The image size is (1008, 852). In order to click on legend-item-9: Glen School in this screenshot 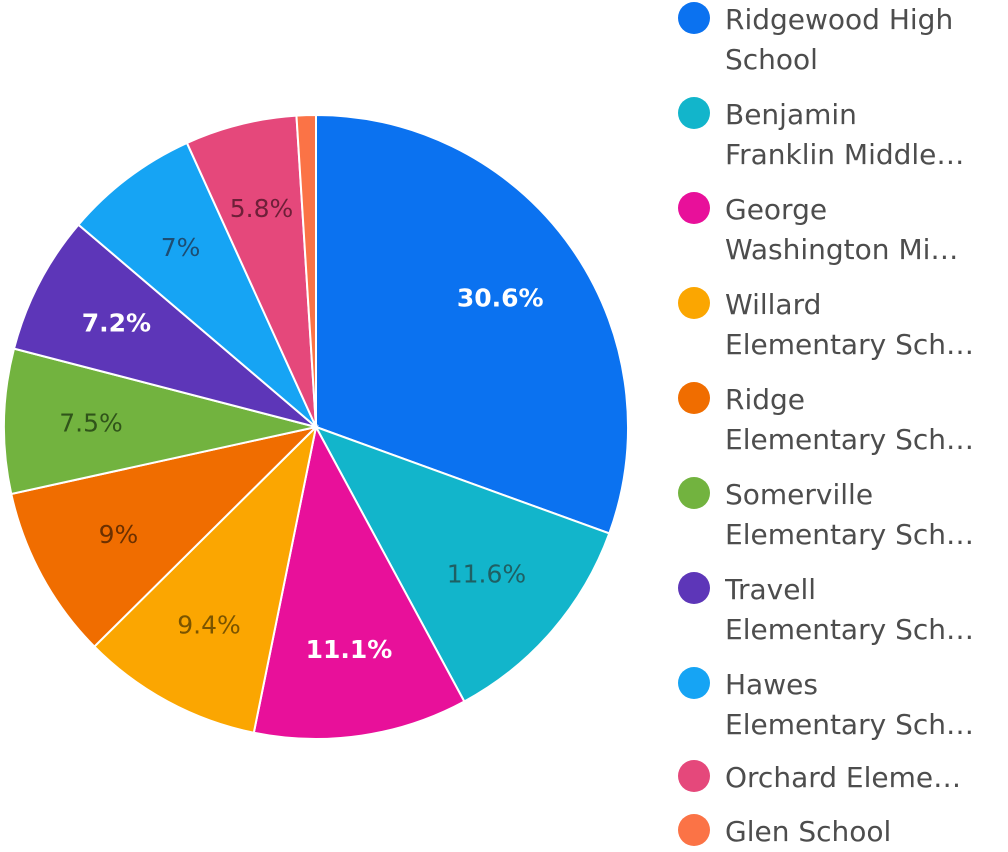, I will do `click(843, 832)`.